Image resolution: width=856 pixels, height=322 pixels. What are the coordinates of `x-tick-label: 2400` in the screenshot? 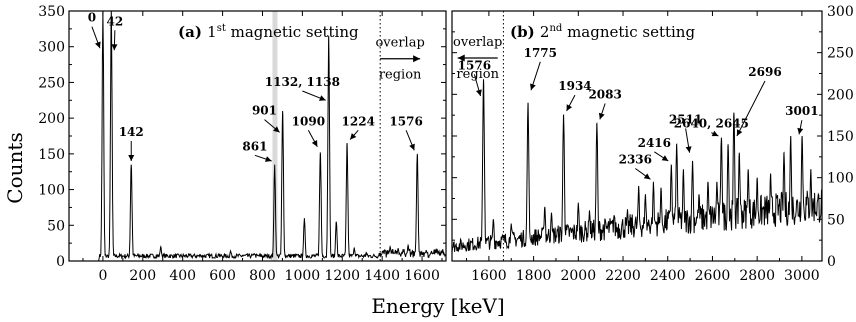 It's located at (668, 276).